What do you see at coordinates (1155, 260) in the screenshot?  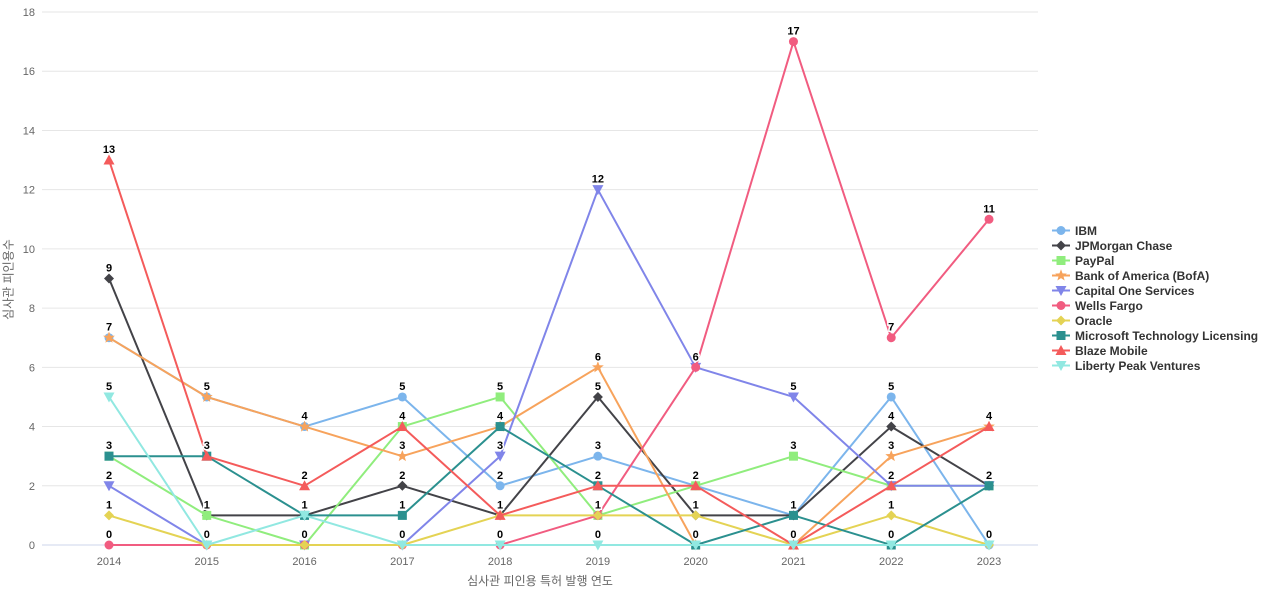 I see `legend-item-paypal: PayPal` at bounding box center [1155, 260].